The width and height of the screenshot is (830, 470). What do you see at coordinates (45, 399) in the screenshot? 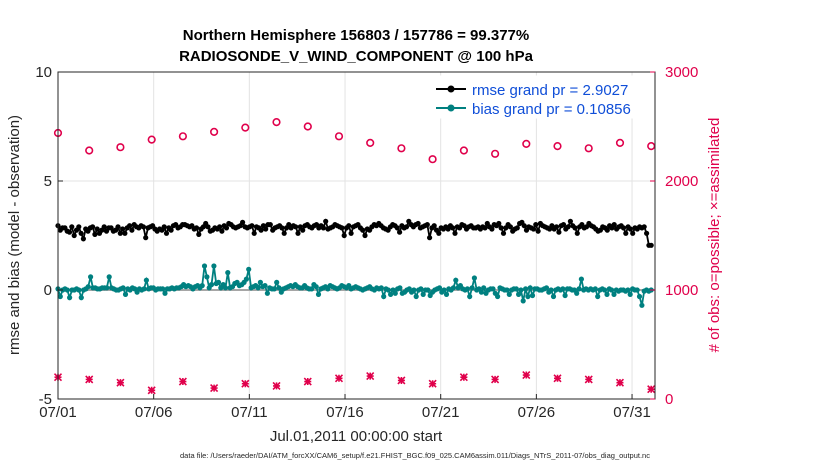
I see `y-tick-label-left: -5` at bounding box center [45, 399].